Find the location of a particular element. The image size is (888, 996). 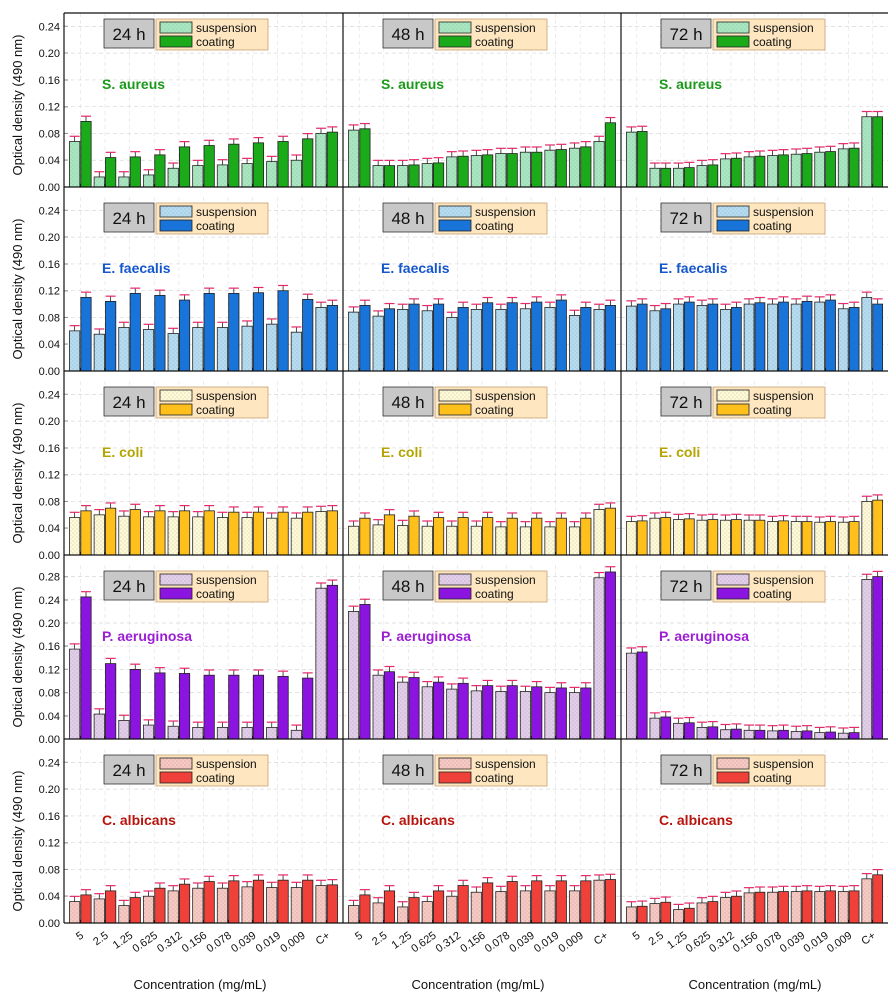

legend-swatch-texture is located at coordinates (455, 211).